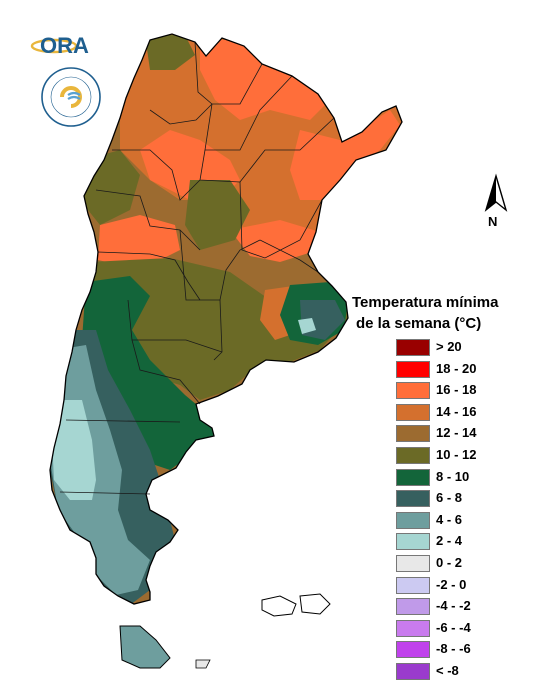 The width and height of the screenshot is (538, 696). Describe the element at coordinates (307, 326) in the screenshot. I see `zone-costa-fria` at that location.